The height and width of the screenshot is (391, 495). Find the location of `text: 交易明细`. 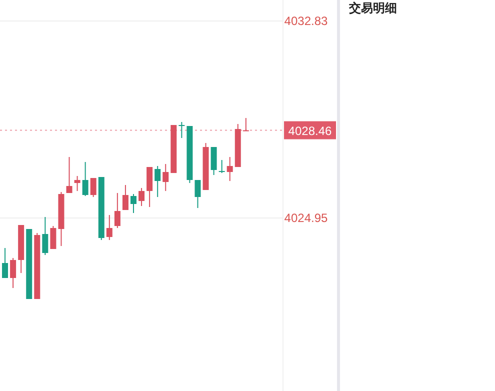

text: 交易明细 is located at coordinates (372, 8).